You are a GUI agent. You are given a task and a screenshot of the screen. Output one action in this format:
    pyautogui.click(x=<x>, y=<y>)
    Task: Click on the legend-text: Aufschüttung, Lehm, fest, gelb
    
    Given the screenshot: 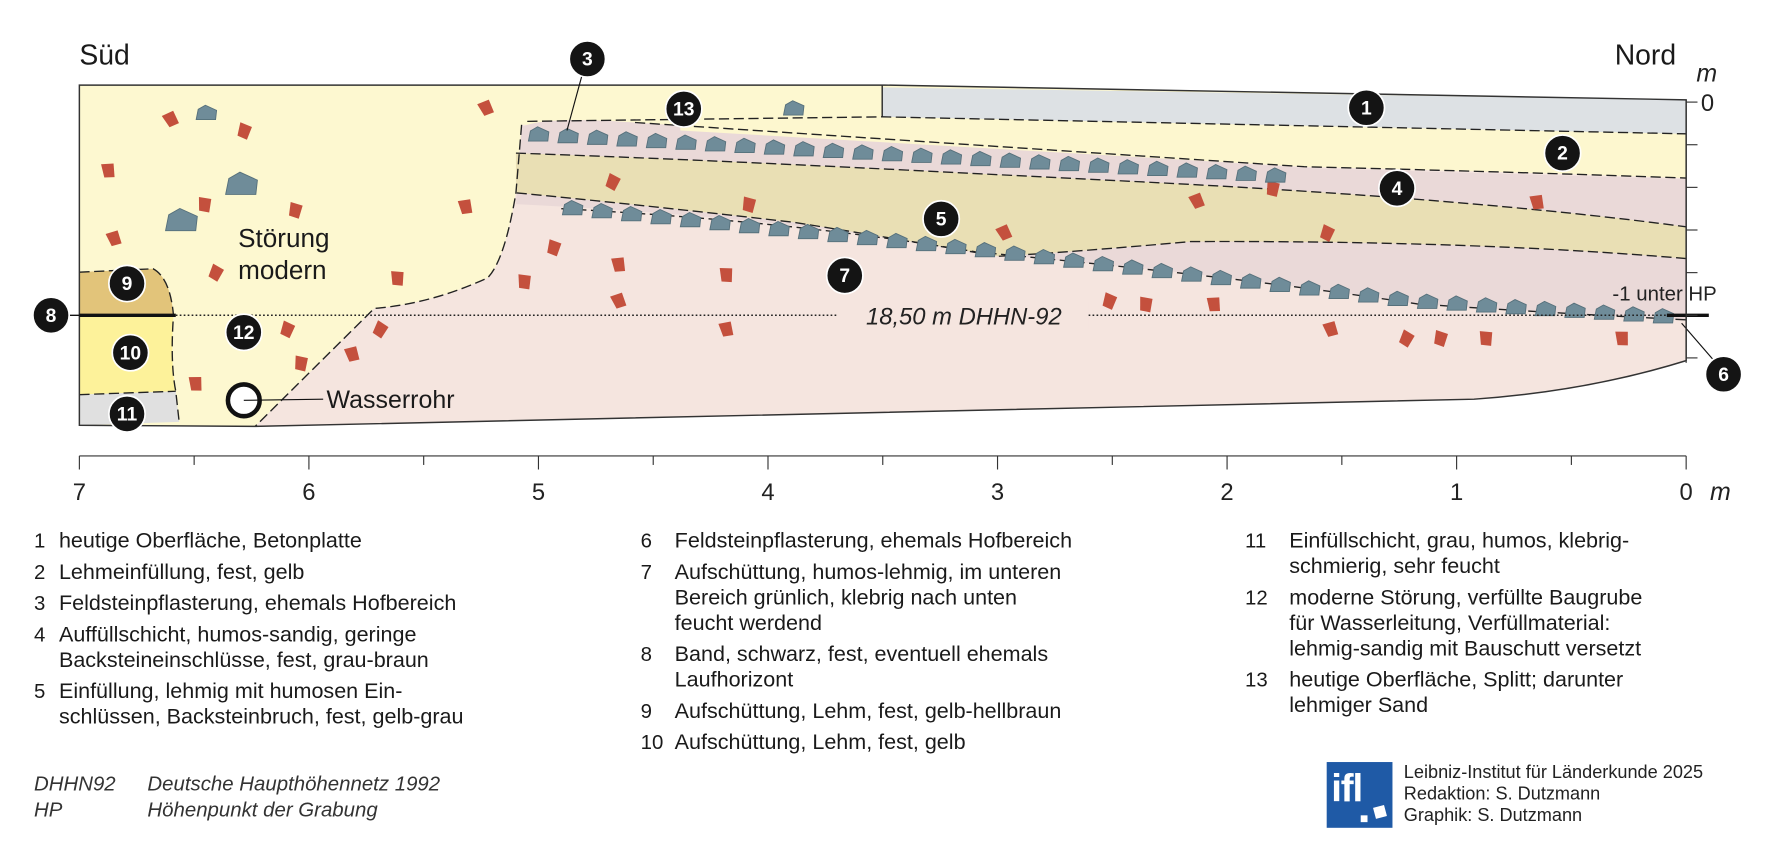 What is the action you would take?
    pyautogui.click(x=820, y=742)
    